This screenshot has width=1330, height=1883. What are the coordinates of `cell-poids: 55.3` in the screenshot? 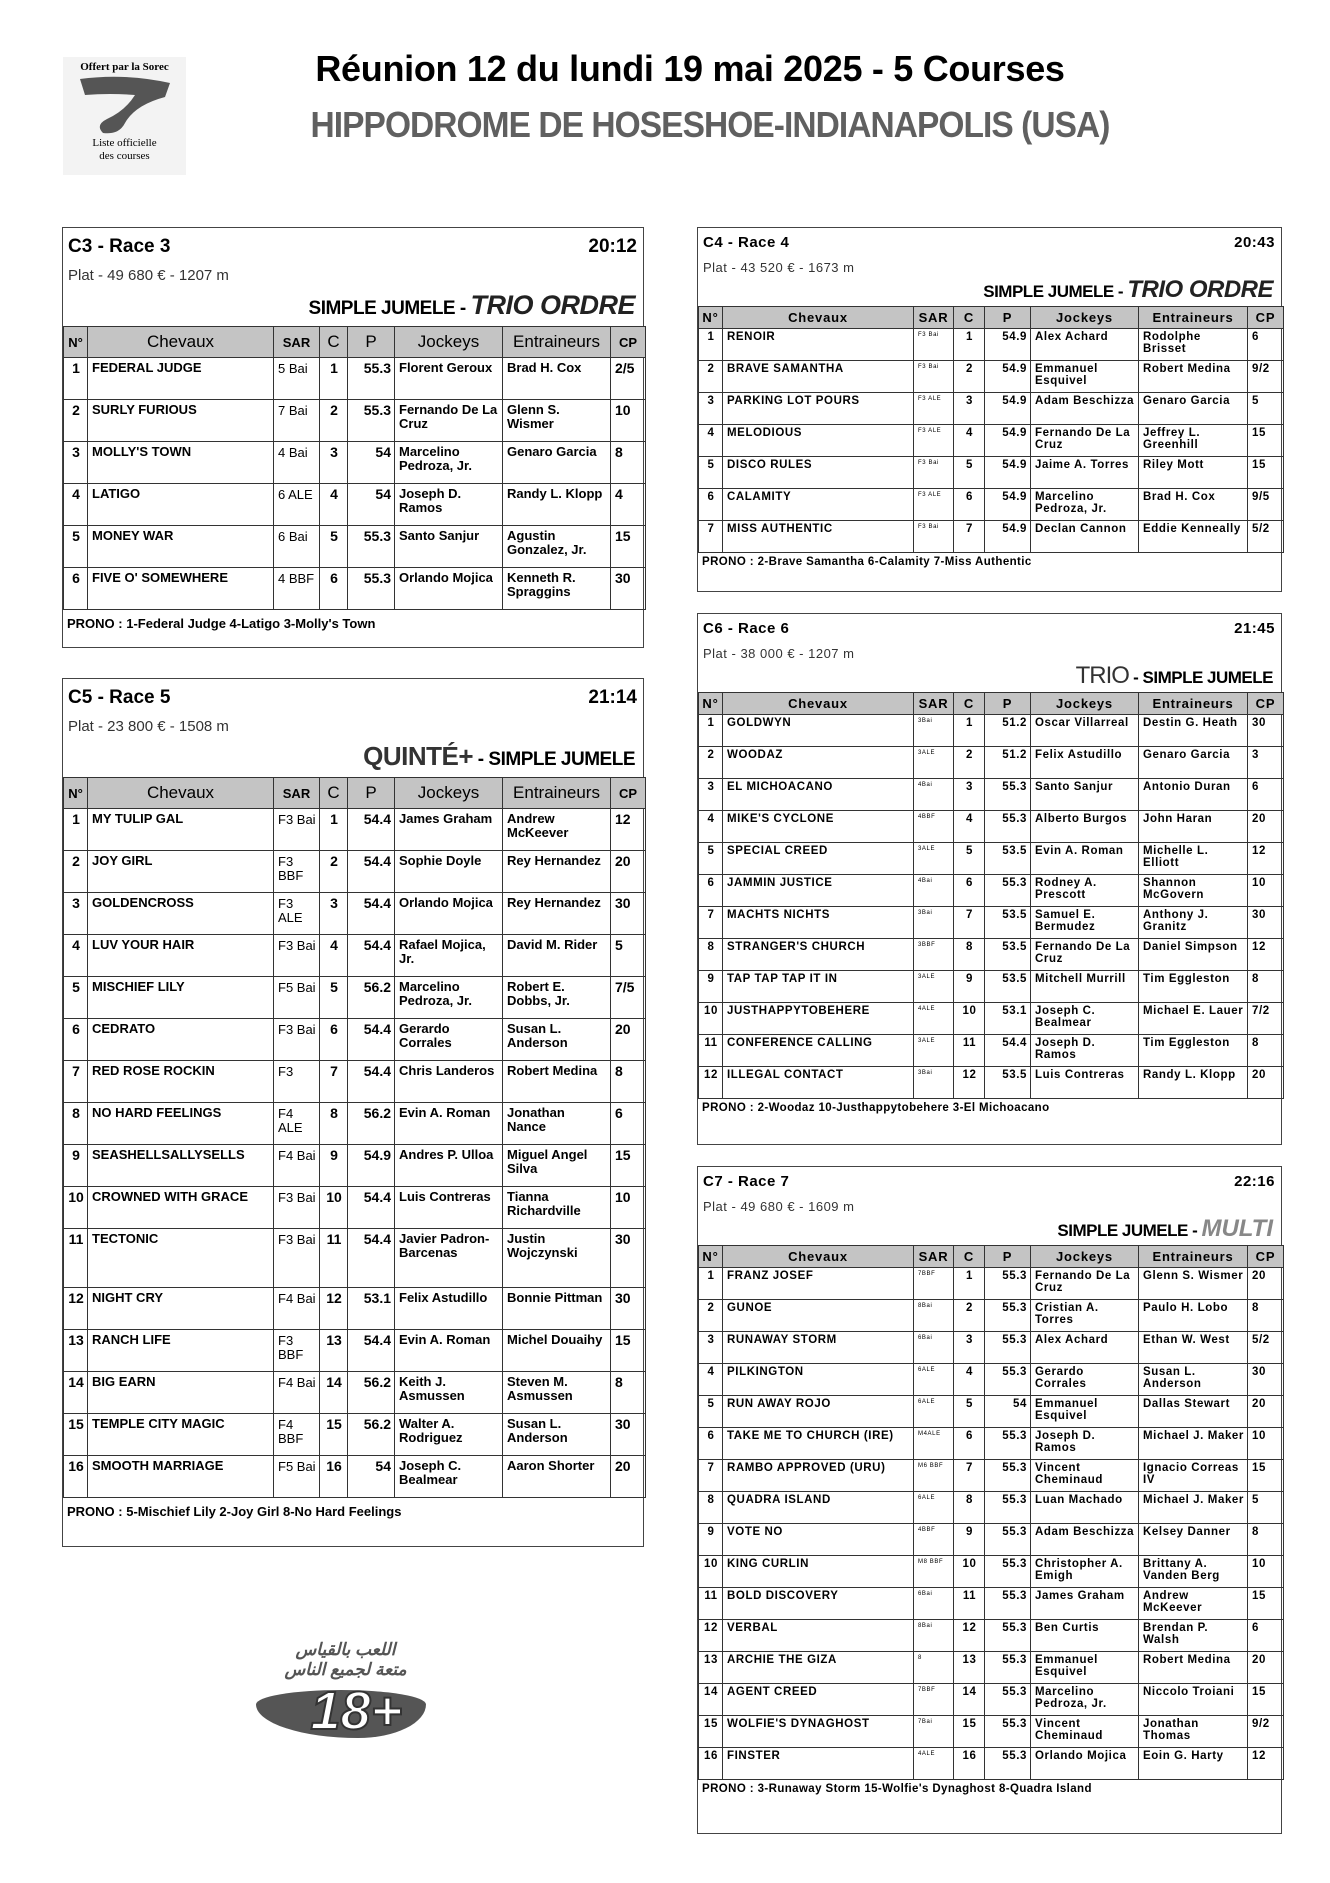 It's located at (1007, 1379).